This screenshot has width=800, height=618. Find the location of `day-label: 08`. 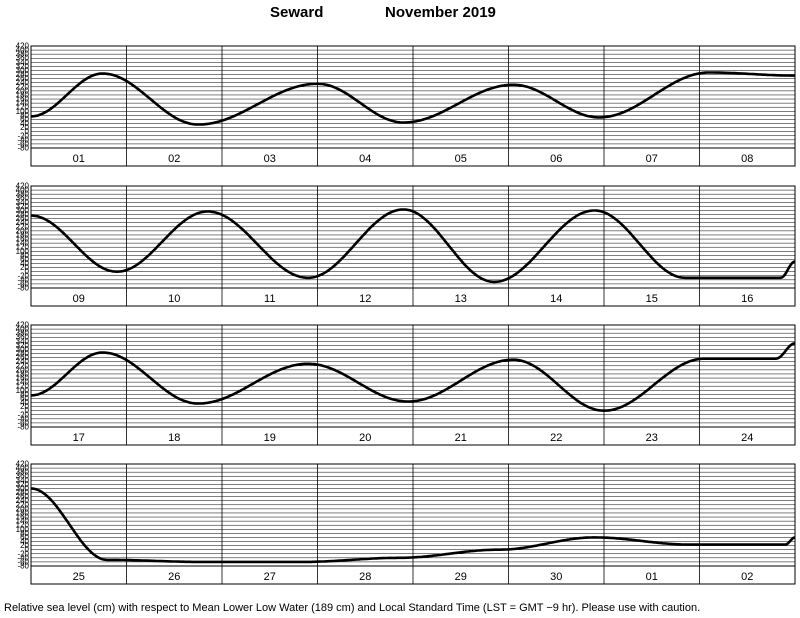

day-label: 08 is located at coordinates (747, 159).